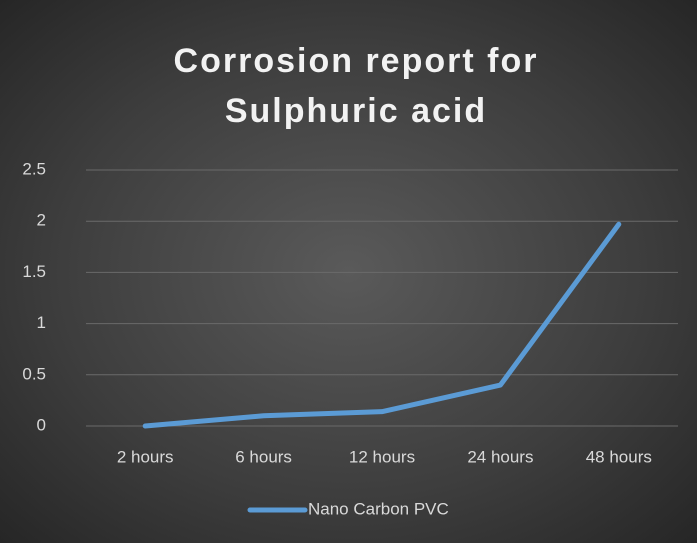  I want to click on x-tick-label: 6 hours, so click(263, 456).